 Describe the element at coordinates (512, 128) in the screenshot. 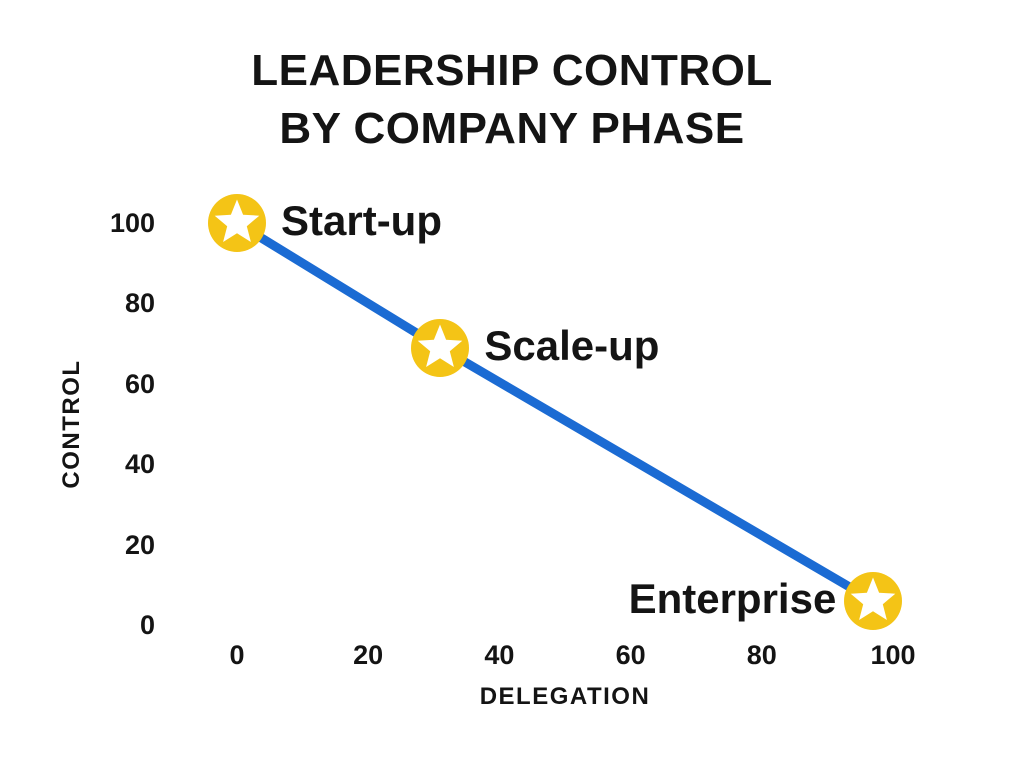

I see `chart-title-line2: BY COMPANY PHASE` at that location.